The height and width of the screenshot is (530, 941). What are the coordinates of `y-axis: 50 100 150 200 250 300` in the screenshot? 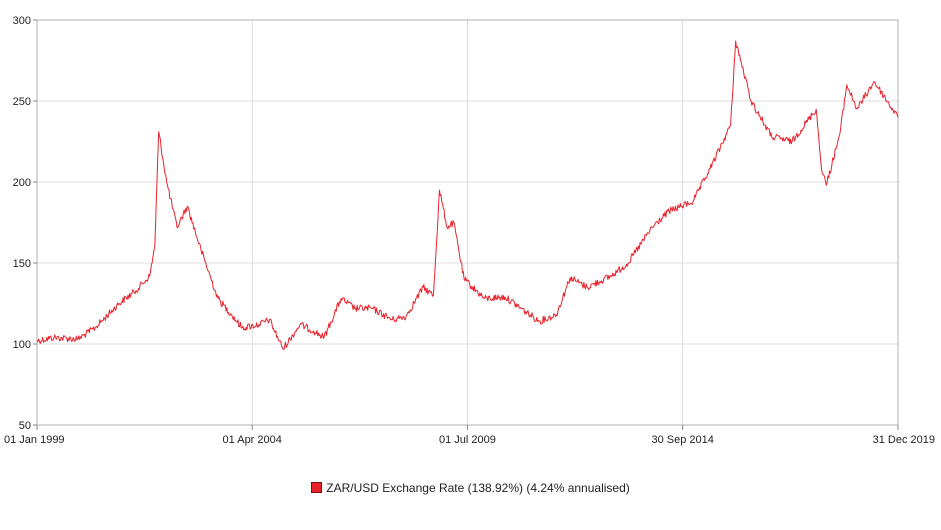 It's located at (25, 223).